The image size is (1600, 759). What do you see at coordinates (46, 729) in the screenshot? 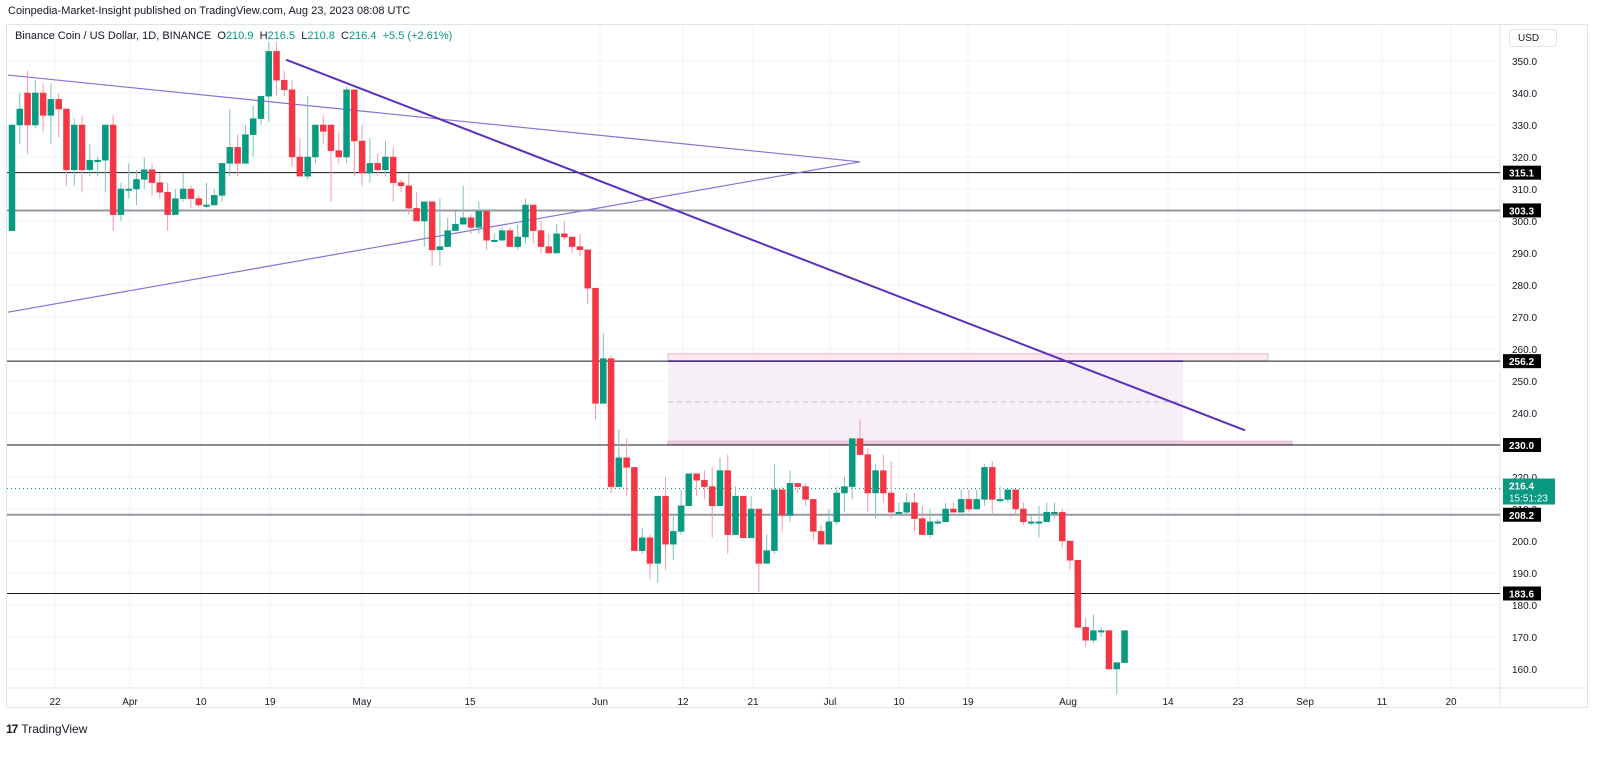
I see `tradingview-logo: 17 TradingView` at bounding box center [46, 729].